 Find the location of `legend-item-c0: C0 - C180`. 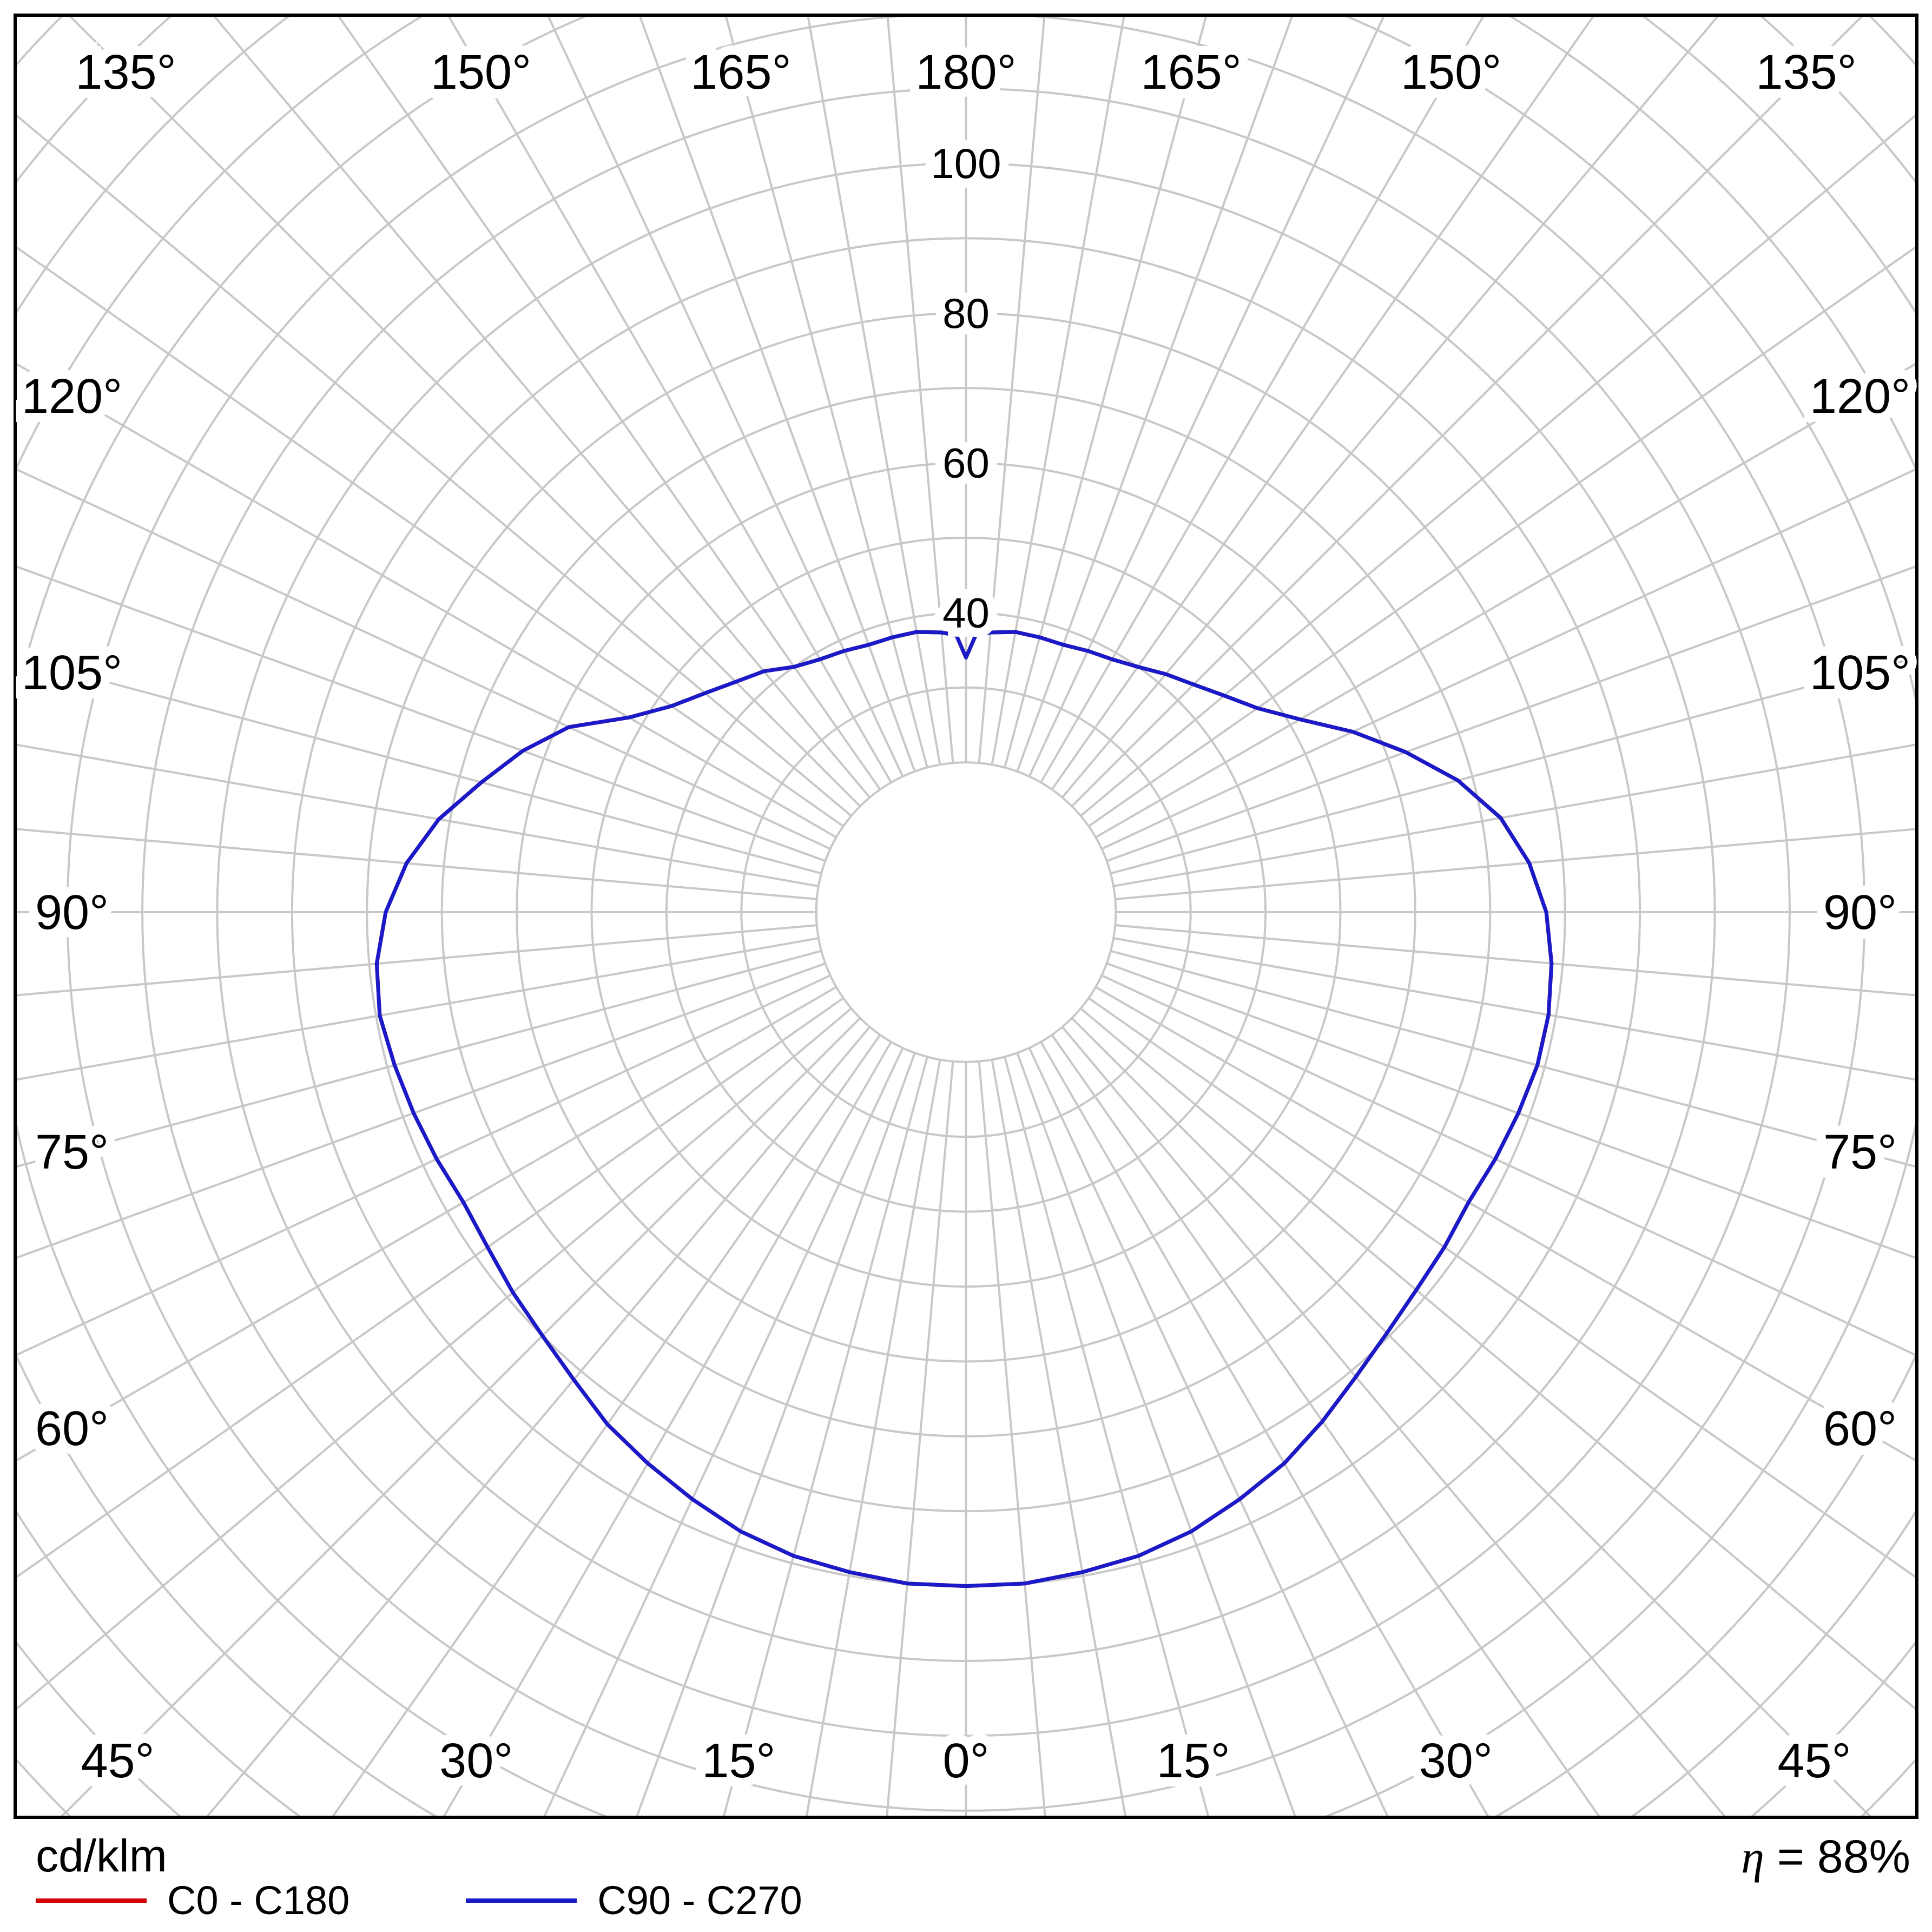

legend-item-c0: C0 - C180 is located at coordinates (193, 1900).